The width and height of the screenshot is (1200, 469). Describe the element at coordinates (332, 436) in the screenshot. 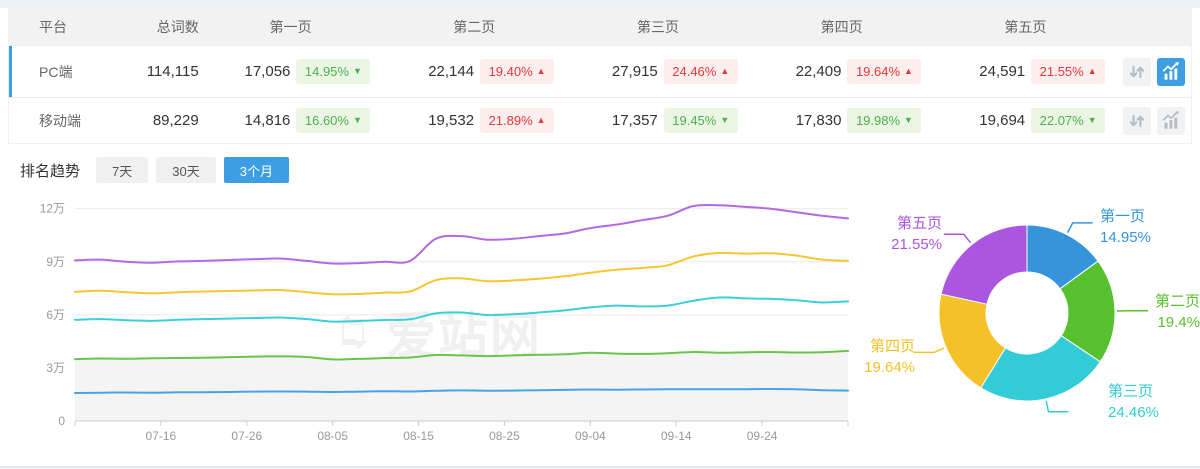

I see `svg-text: 08-05` at that location.